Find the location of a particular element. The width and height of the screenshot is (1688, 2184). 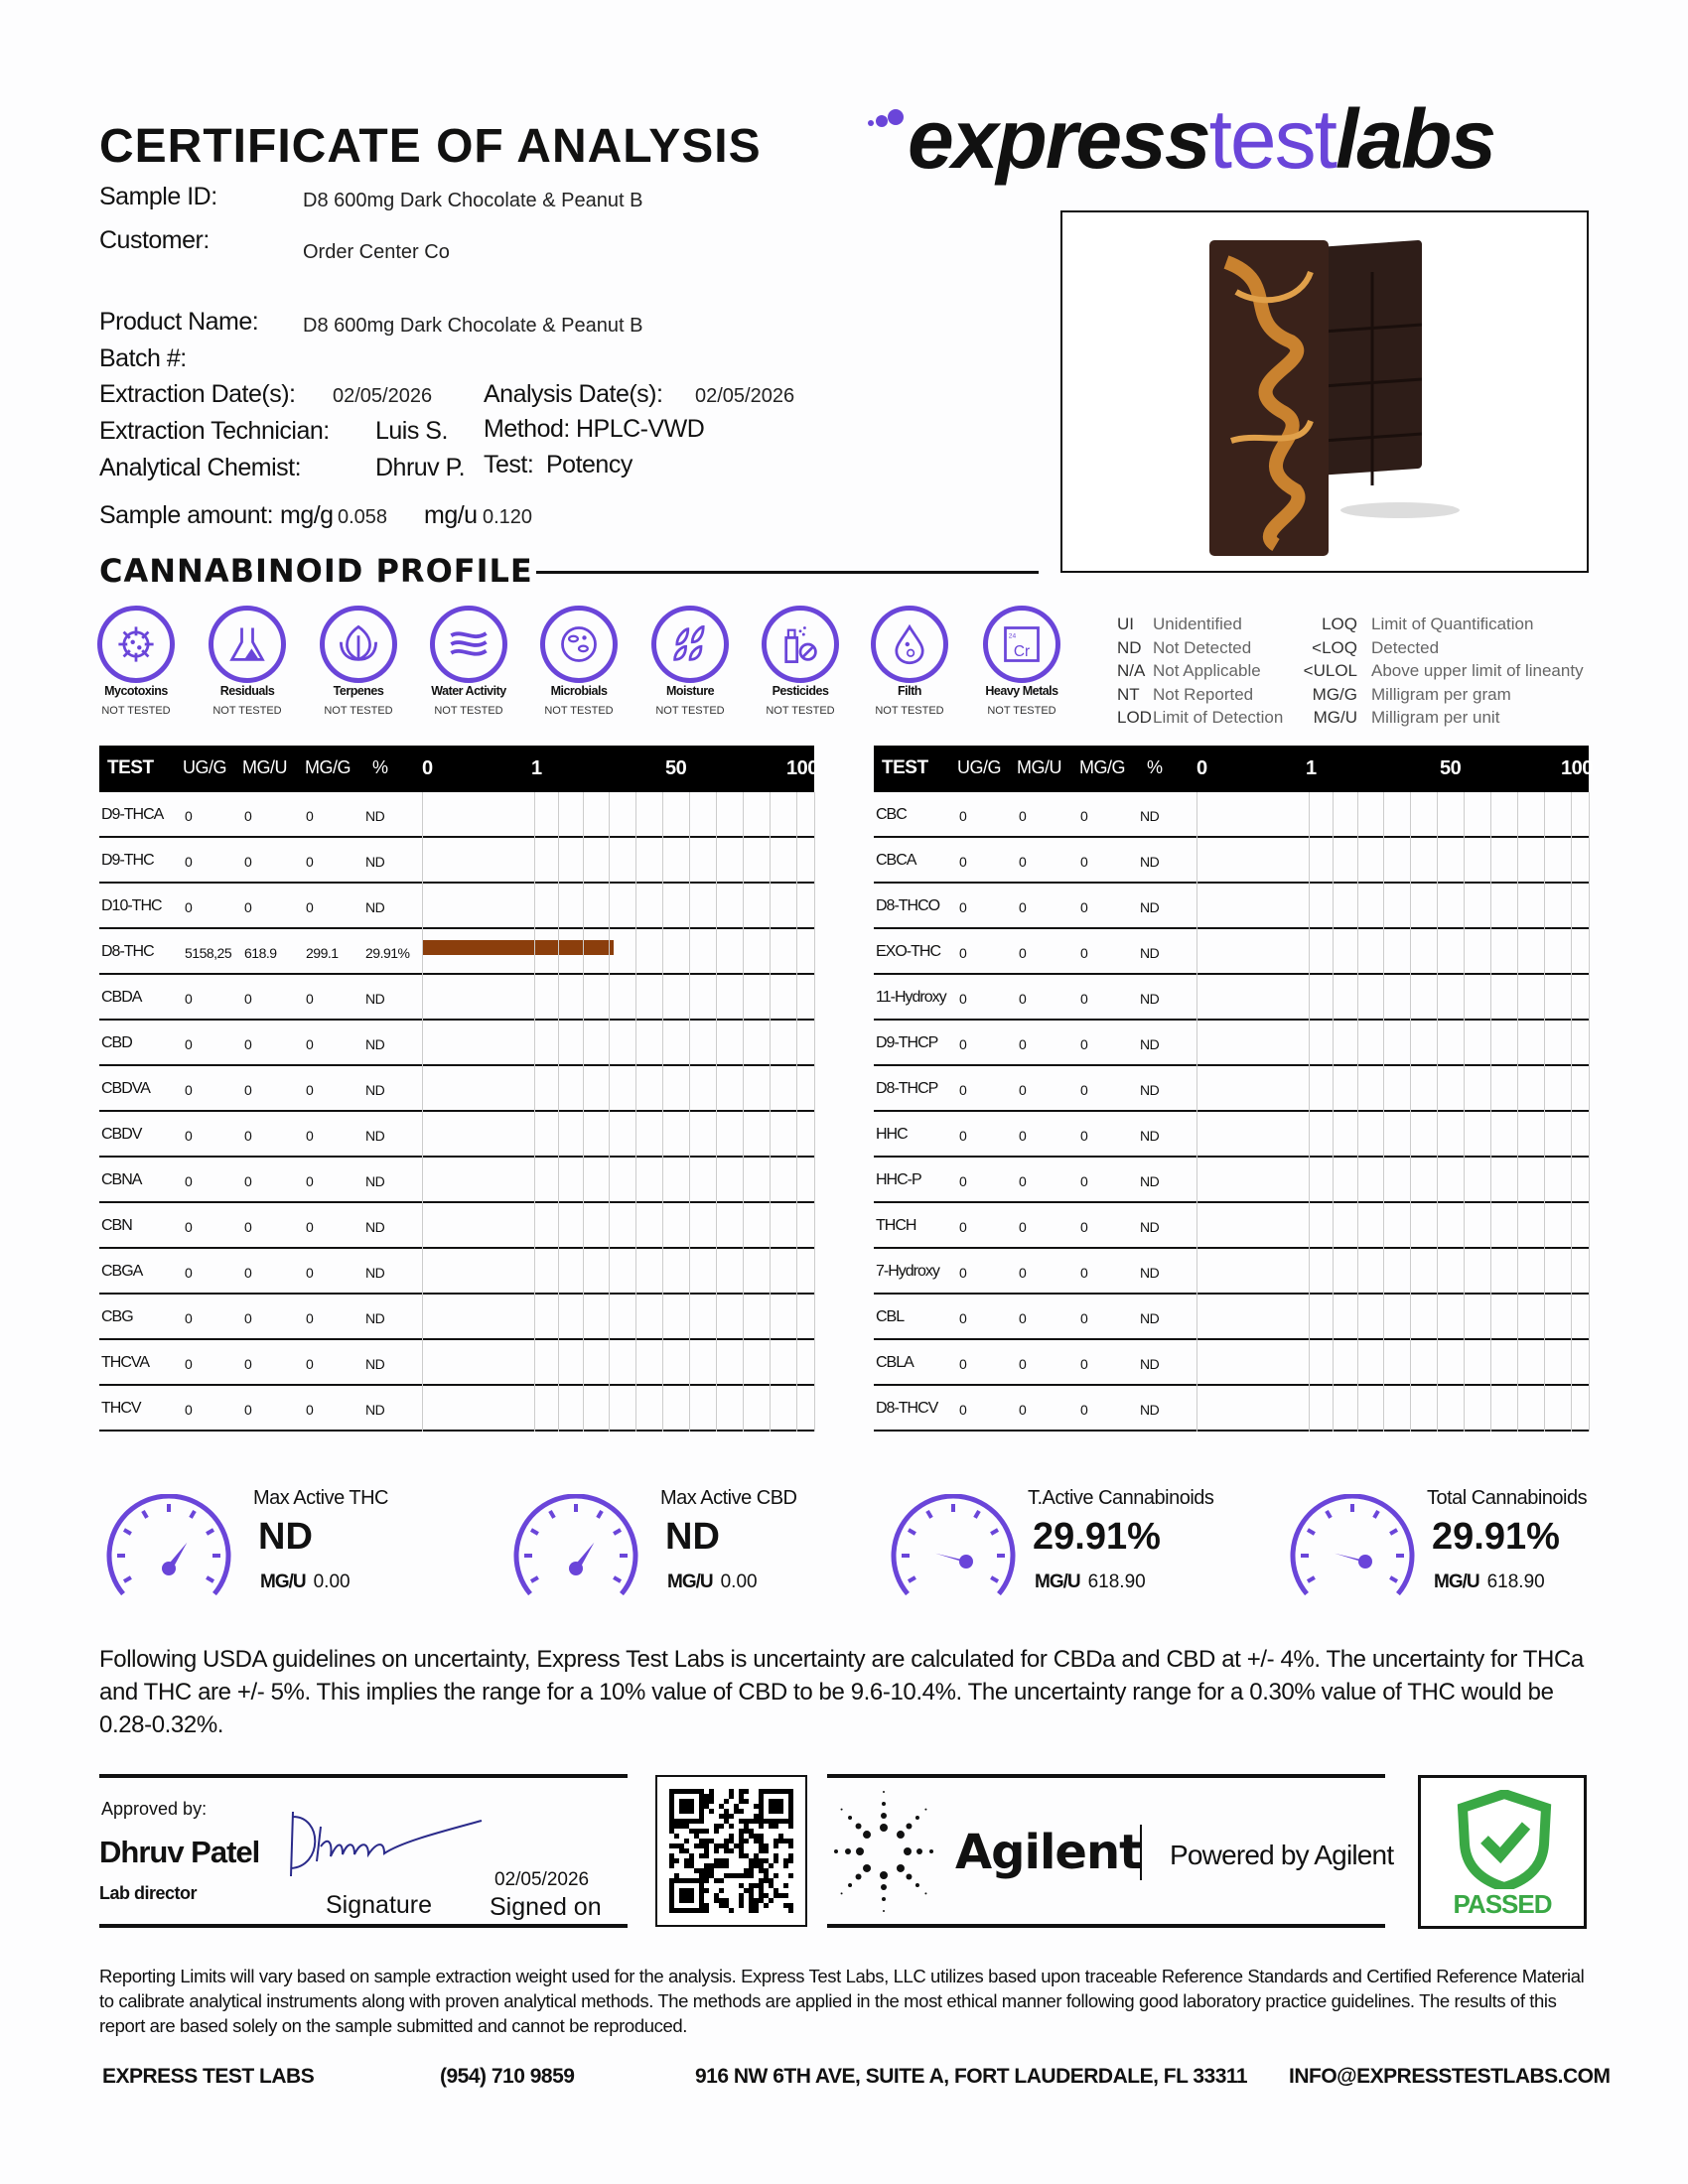

test-name: THCVA is located at coordinates (125, 1362).